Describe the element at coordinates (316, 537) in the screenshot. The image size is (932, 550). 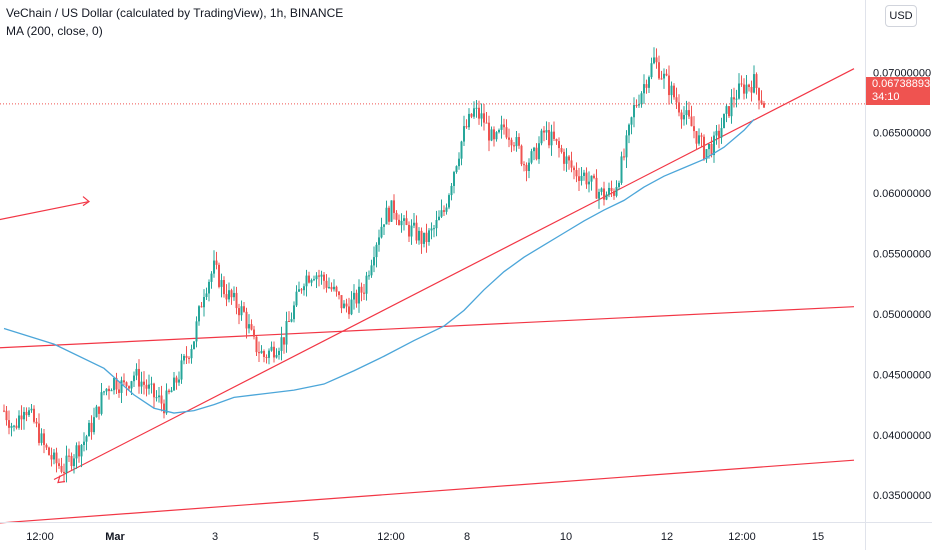
I see `time-tick-label: 5` at that location.